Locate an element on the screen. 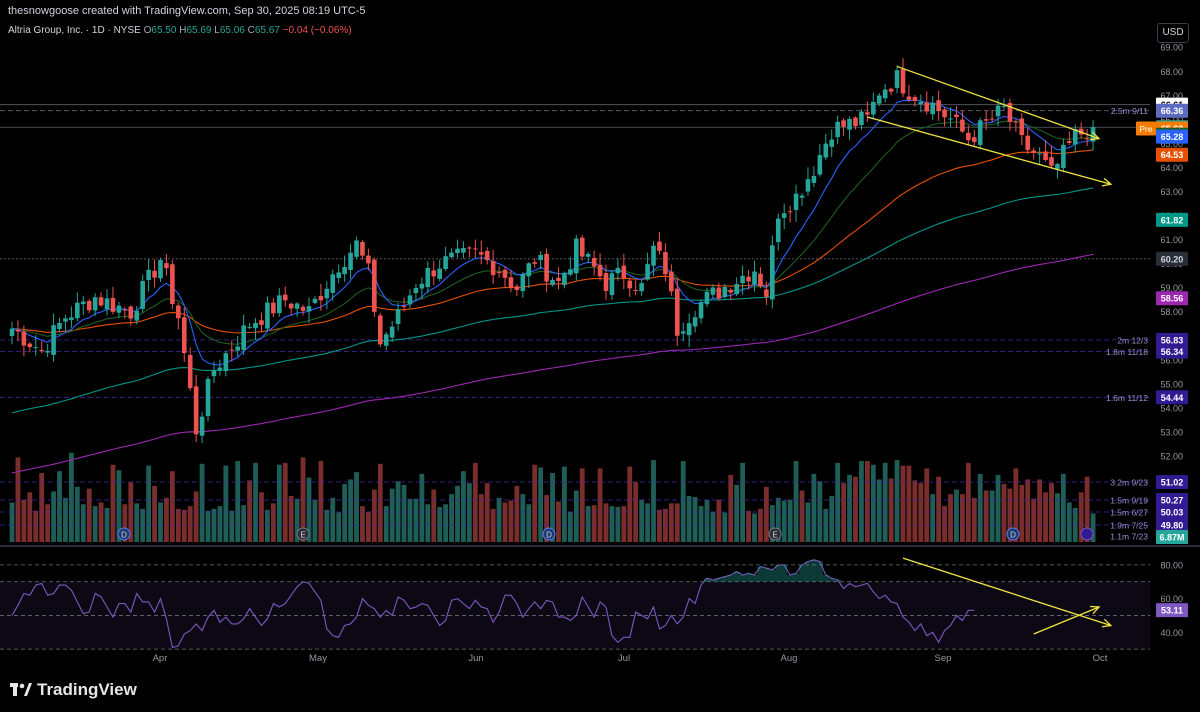 The width and height of the screenshot is (1200, 712). trendline-segment is located at coordinates (1066, 620).